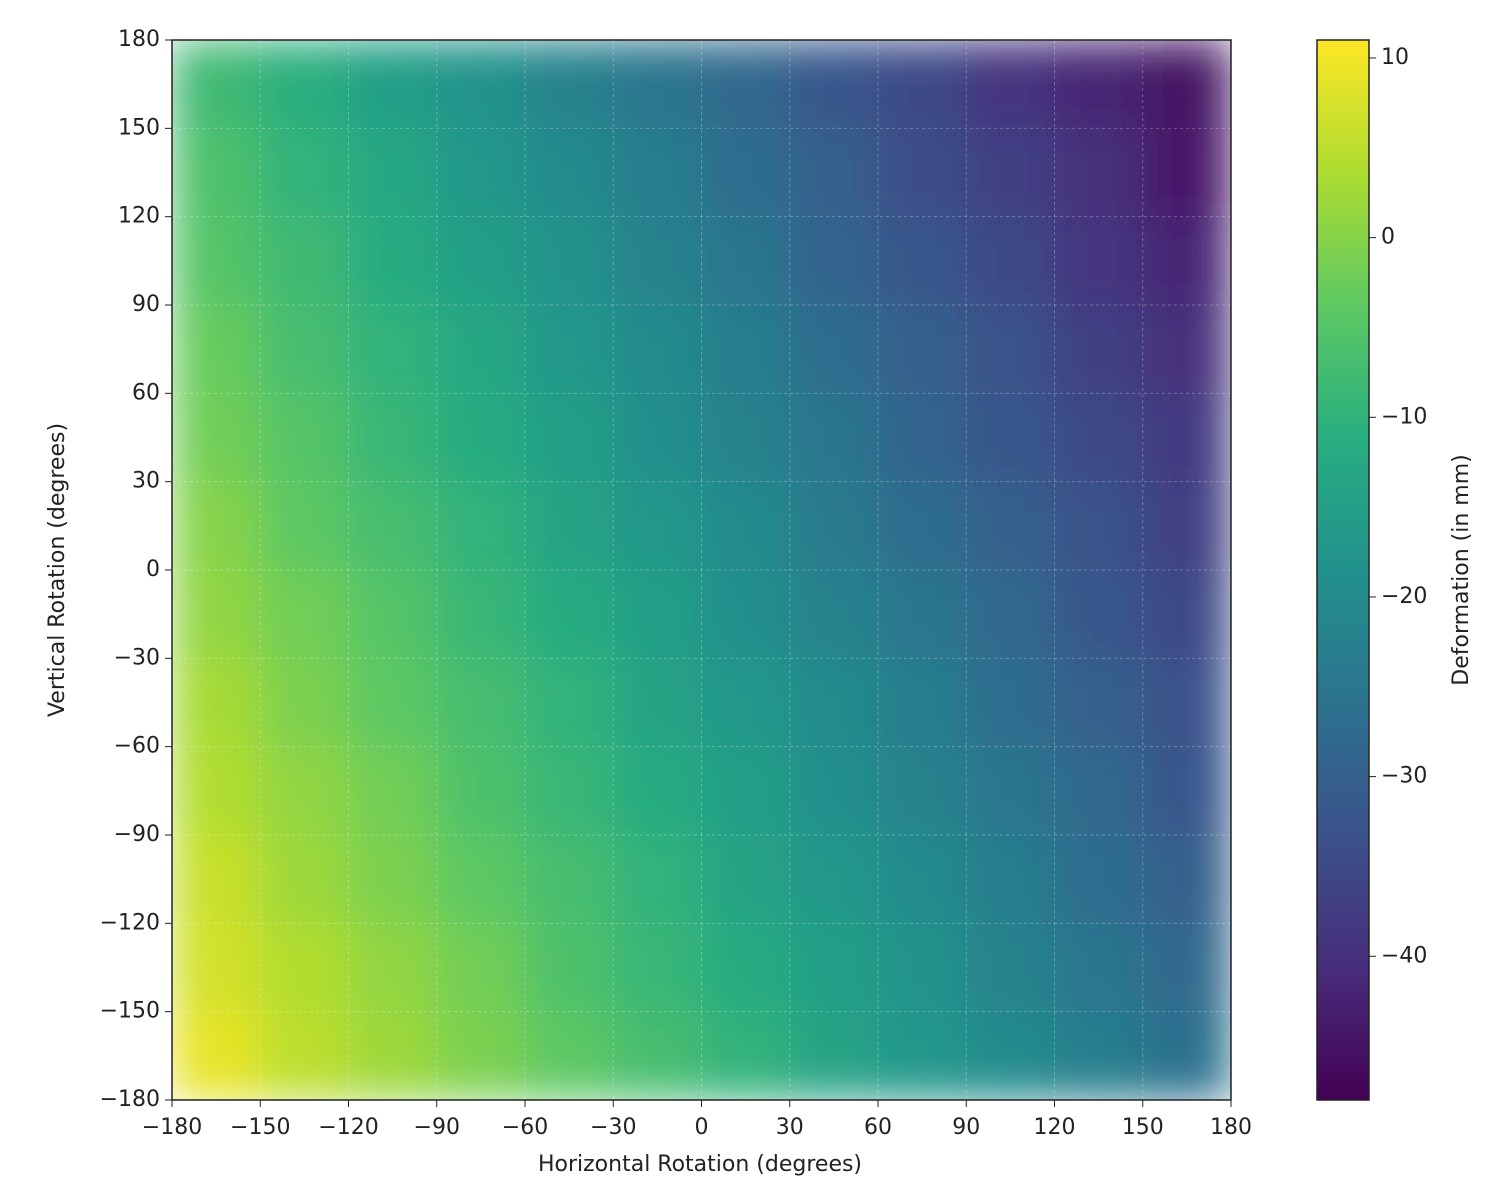 The height and width of the screenshot is (1203, 1497). I want to click on y-tick-label: −180, so click(130, 1099).